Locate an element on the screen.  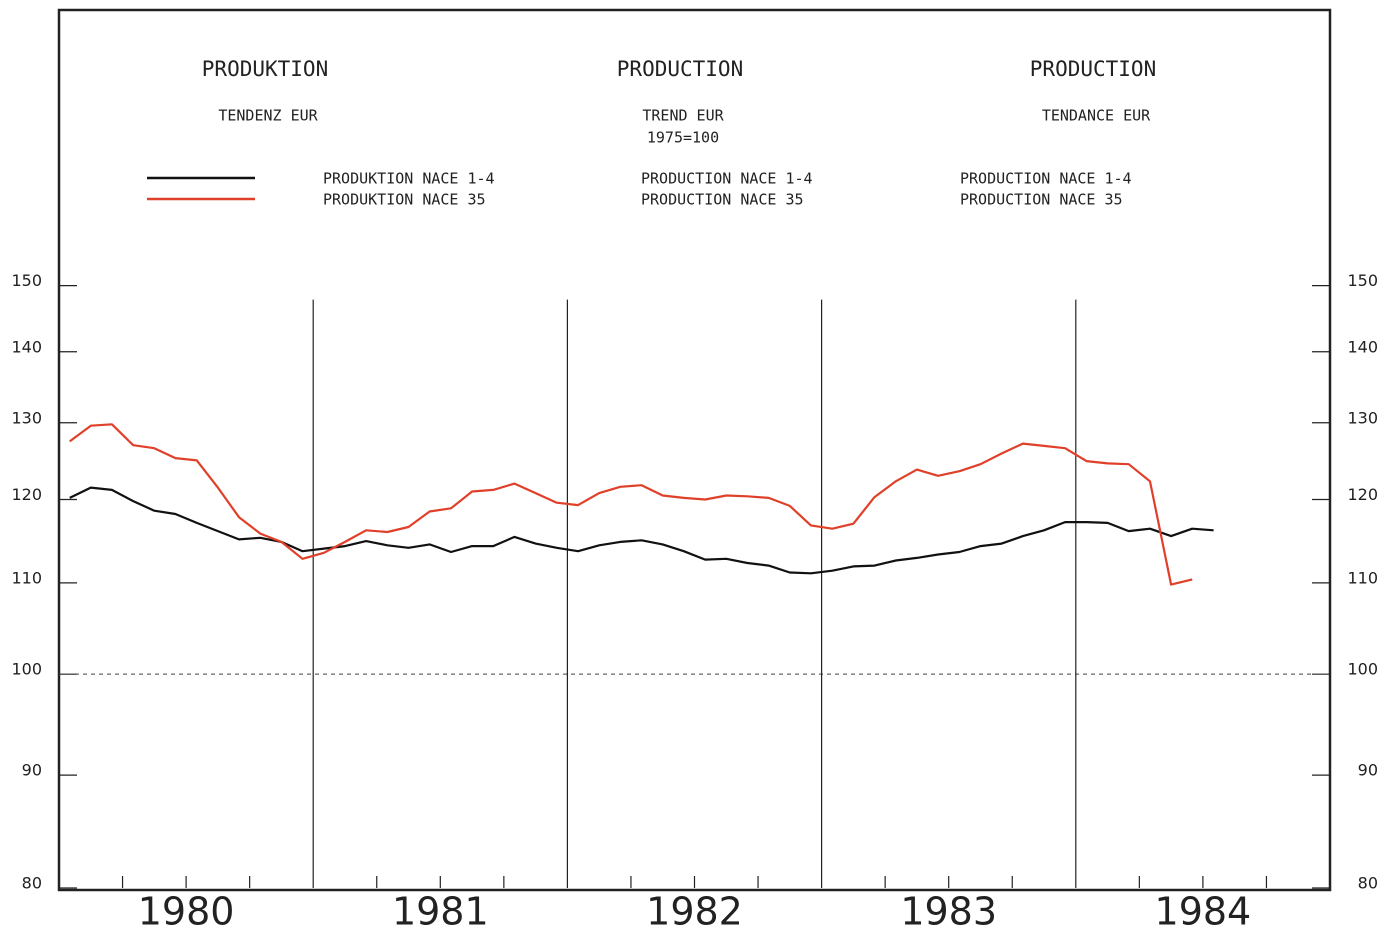
y-tick-label-right: 150 is located at coordinates (1362, 280).